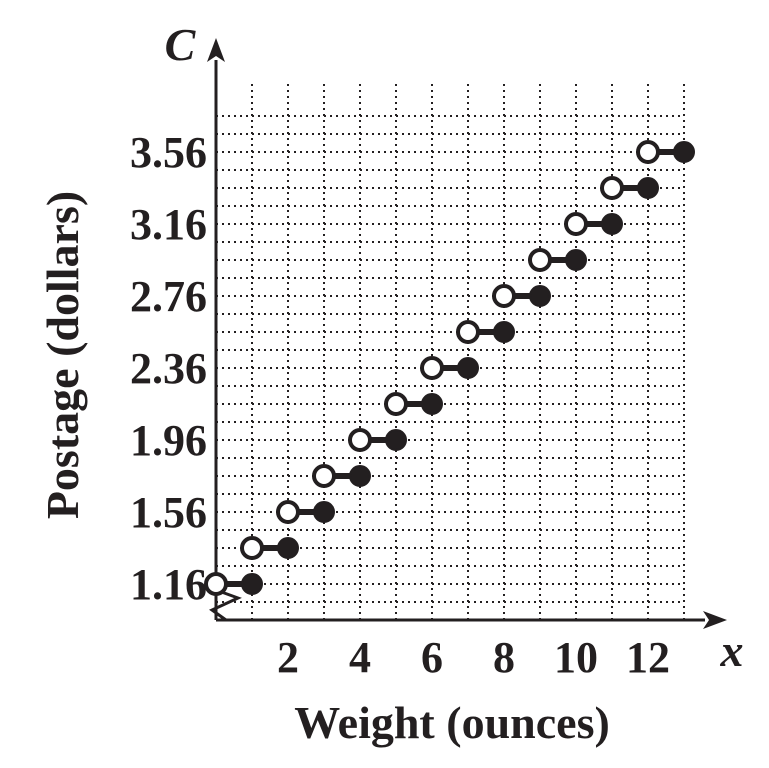  Describe the element at coordinates (168, 296) in the screenshot. I see `y-tick-label: 2.76` at that location.